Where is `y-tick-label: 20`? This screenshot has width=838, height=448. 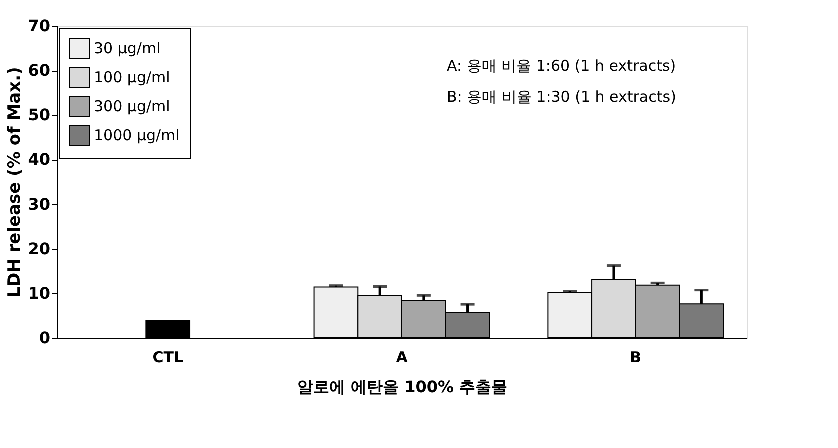 y-tick-label: 20 is located at coordinates (39, 248).